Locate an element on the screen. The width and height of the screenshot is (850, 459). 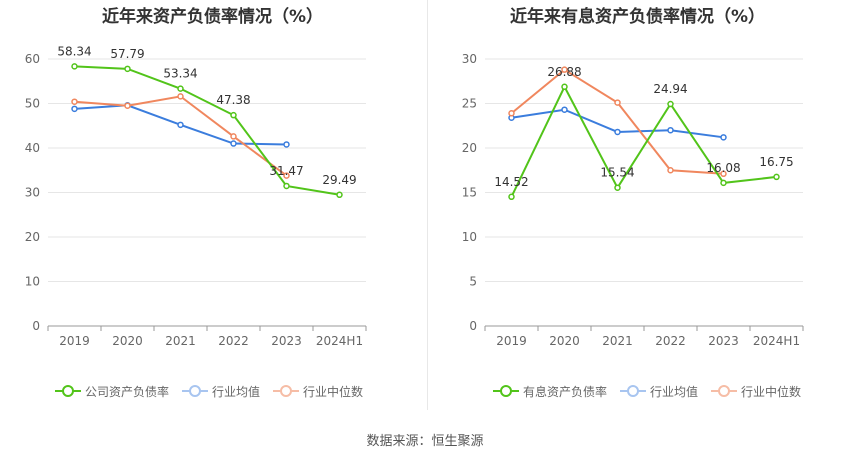
y-tick-label: 40 is located at coordinates (32, 148).